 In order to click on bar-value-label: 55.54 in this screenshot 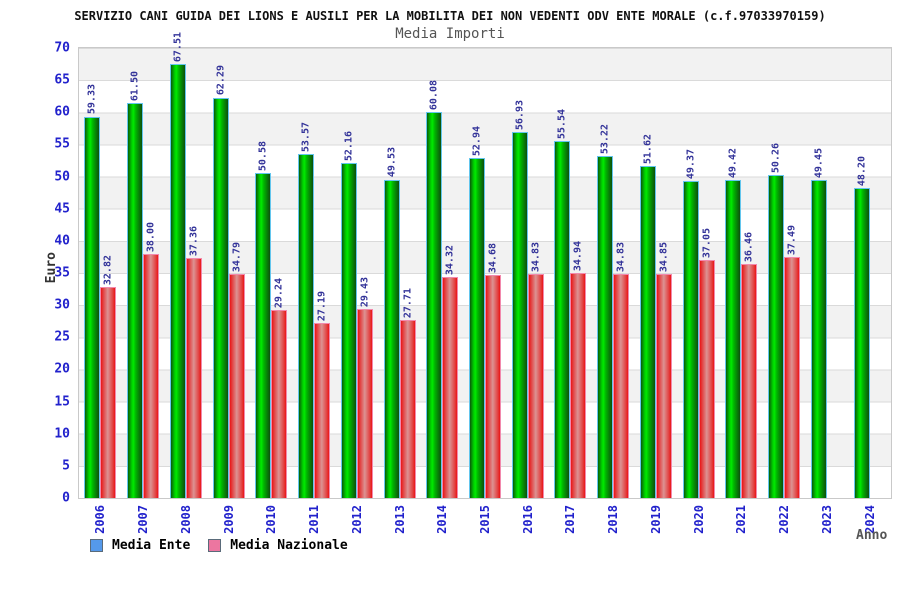, I will do `click(562, 123)`.